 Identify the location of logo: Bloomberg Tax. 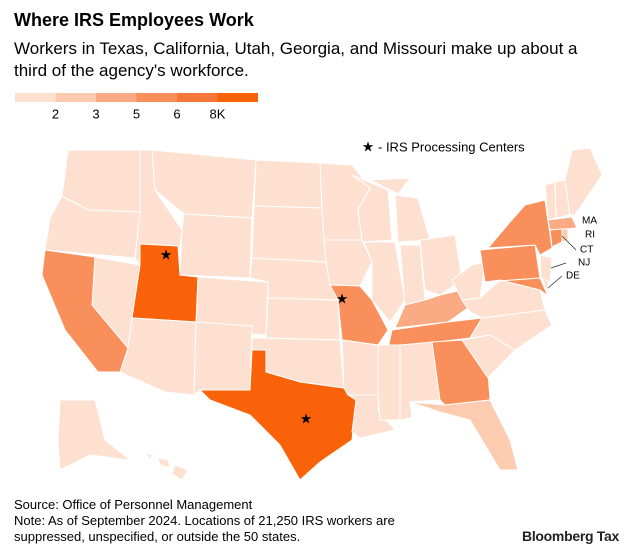
(570, 536).